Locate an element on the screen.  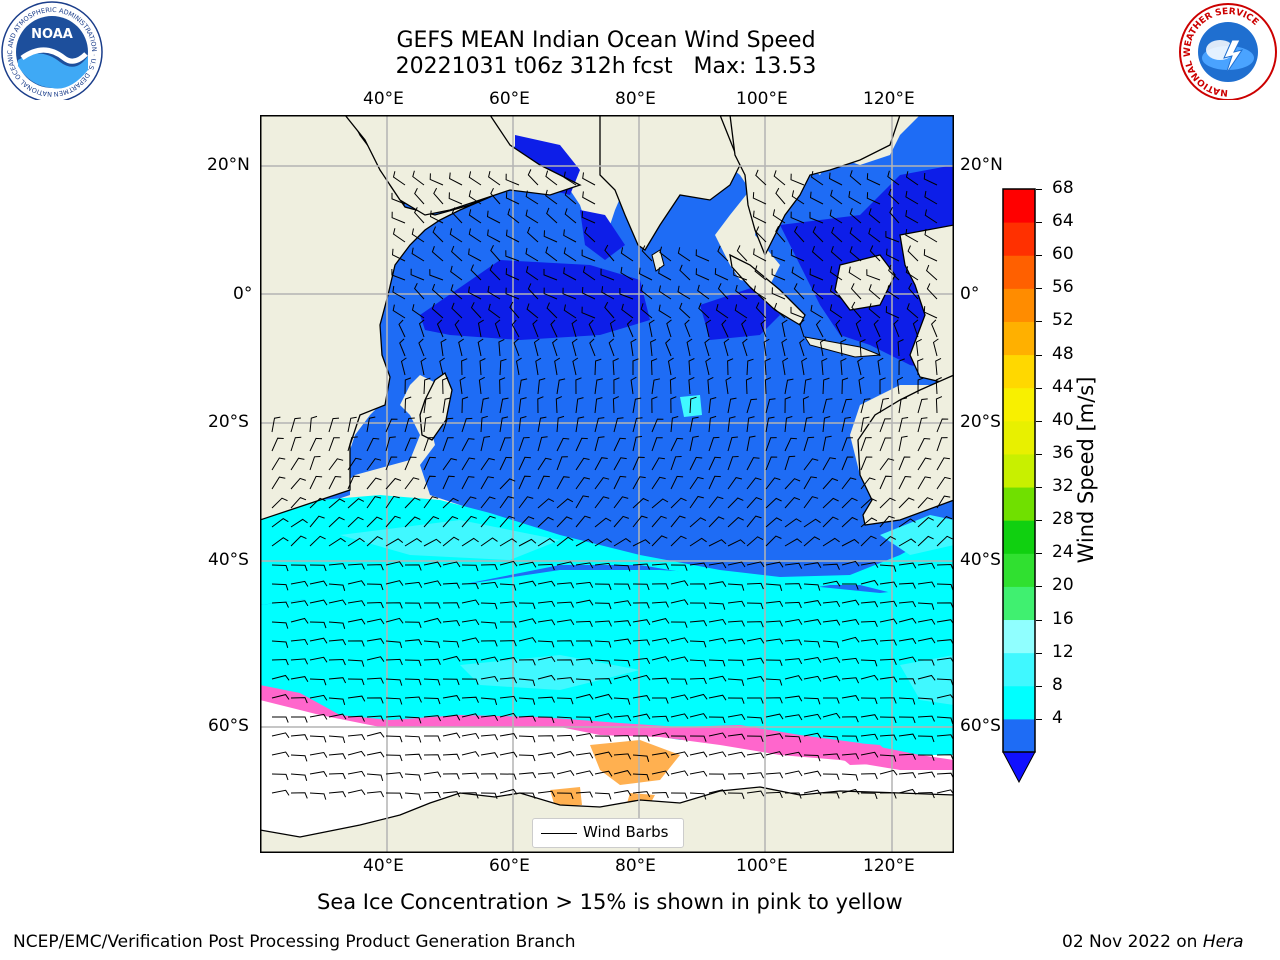
lat-tick-left: 0° is located at coordinates (243, 294).